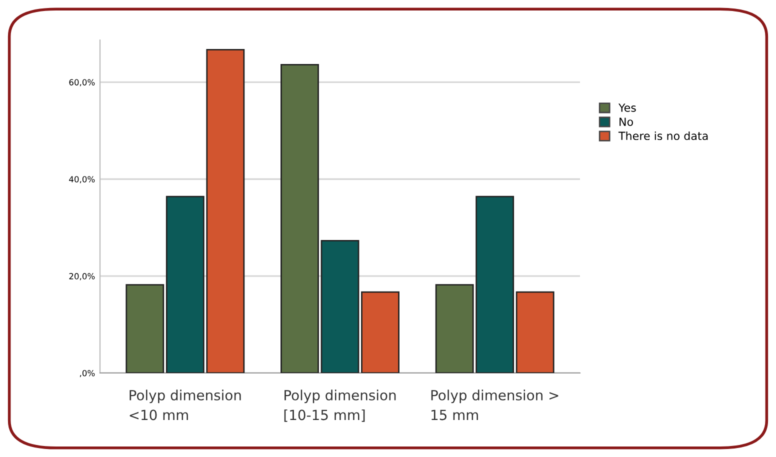 Image resolution: width=776 pixels, height=457 pixels. I want to click on y-tick-label: ,0%, so click(87, 374).